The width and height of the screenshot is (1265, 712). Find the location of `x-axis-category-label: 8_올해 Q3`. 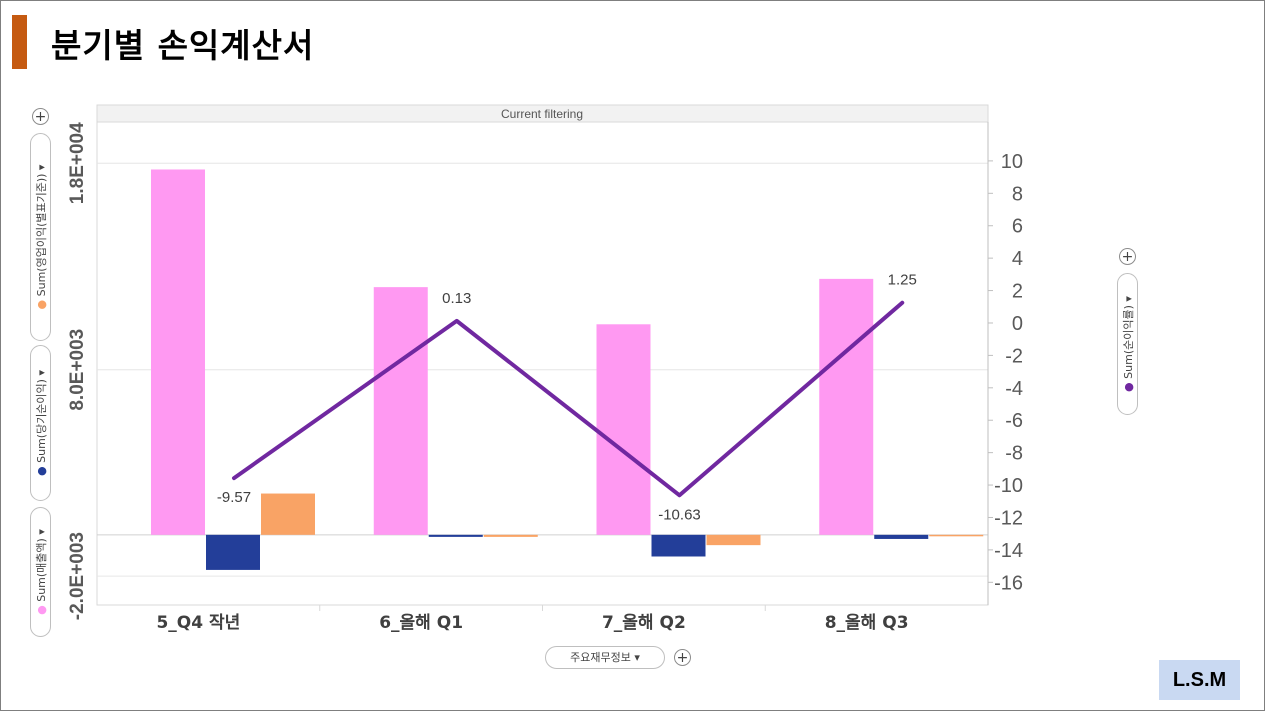

x-axis-category-label: 8_올해 Q3 is located at coordinates (867, 623).